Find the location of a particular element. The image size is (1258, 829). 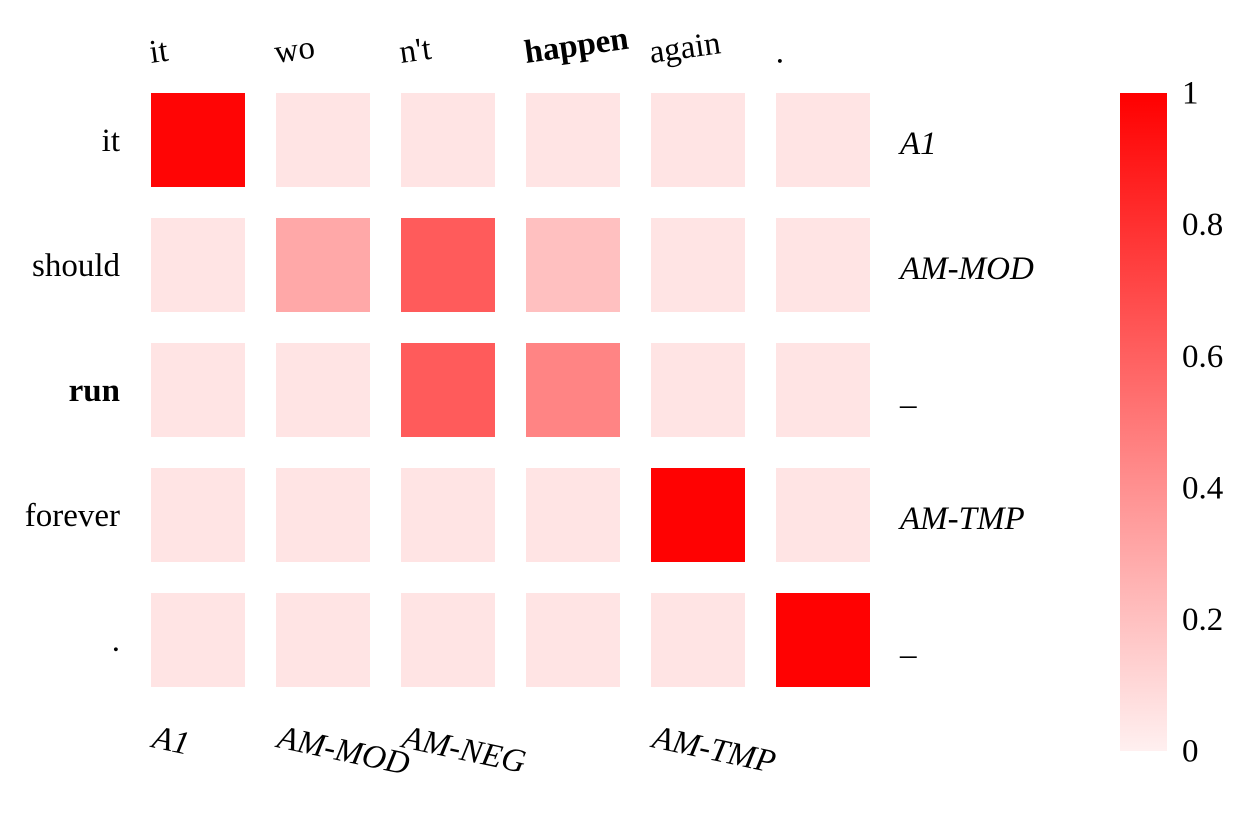

colorbar-tick-label: 0.8 is located at coordinates (1202, 225).